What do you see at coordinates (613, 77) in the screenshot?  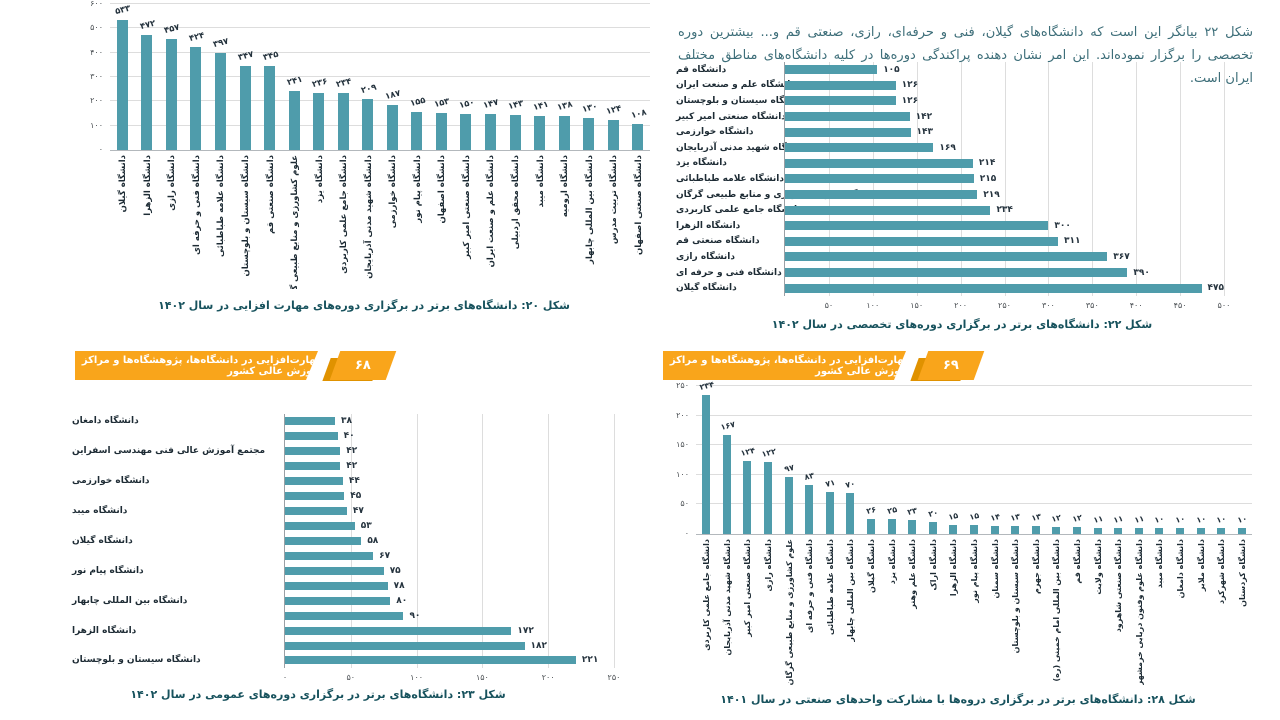 I see `bar-slot: ۱۲۴` at bounding box center [613, 77].